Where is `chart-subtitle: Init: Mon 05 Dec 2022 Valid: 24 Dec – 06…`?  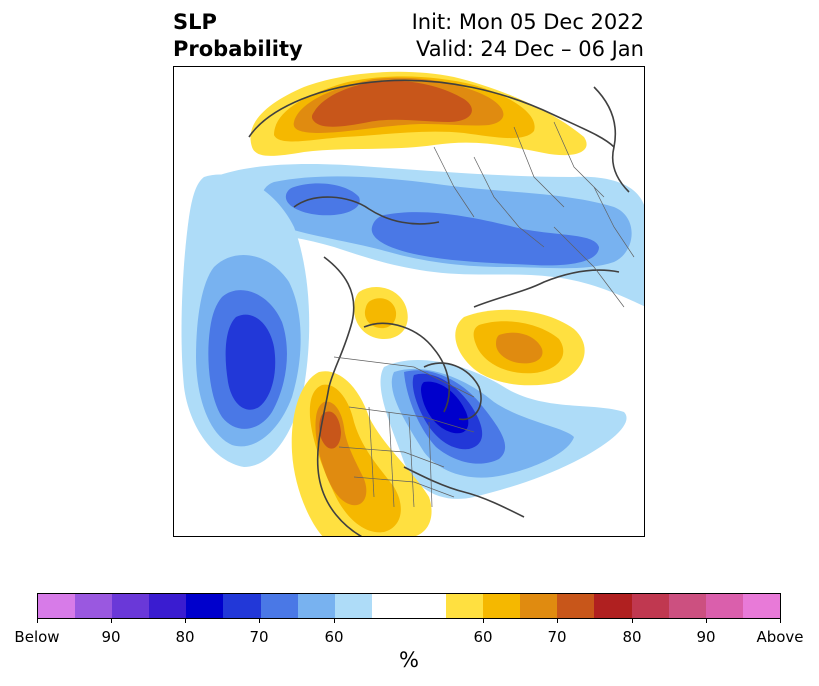
chart-subtitle: Init: Mon 05 Dec 2022 Valid: 24 Dec – 06… is located at coordinates (528, 36).